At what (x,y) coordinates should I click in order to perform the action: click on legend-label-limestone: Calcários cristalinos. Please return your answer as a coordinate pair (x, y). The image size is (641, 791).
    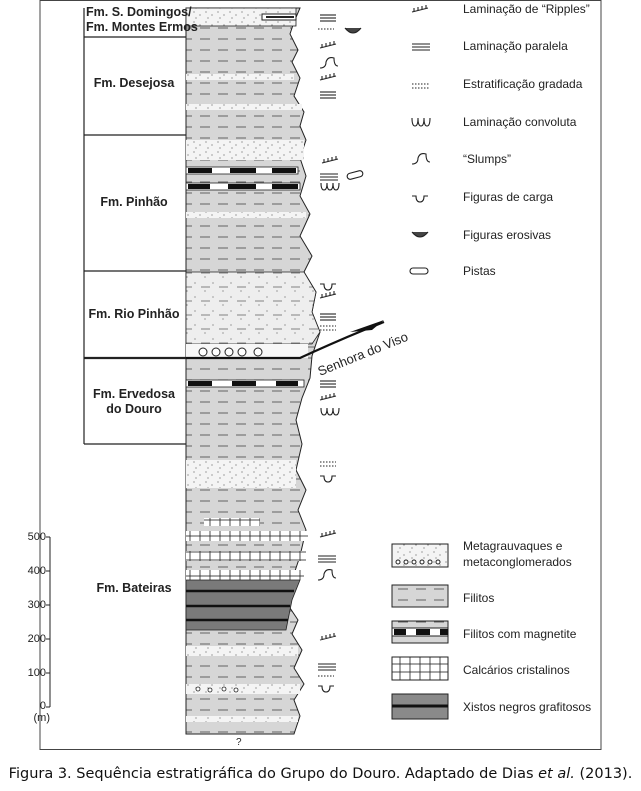
    Looking at the image, I should click on (516, 670).